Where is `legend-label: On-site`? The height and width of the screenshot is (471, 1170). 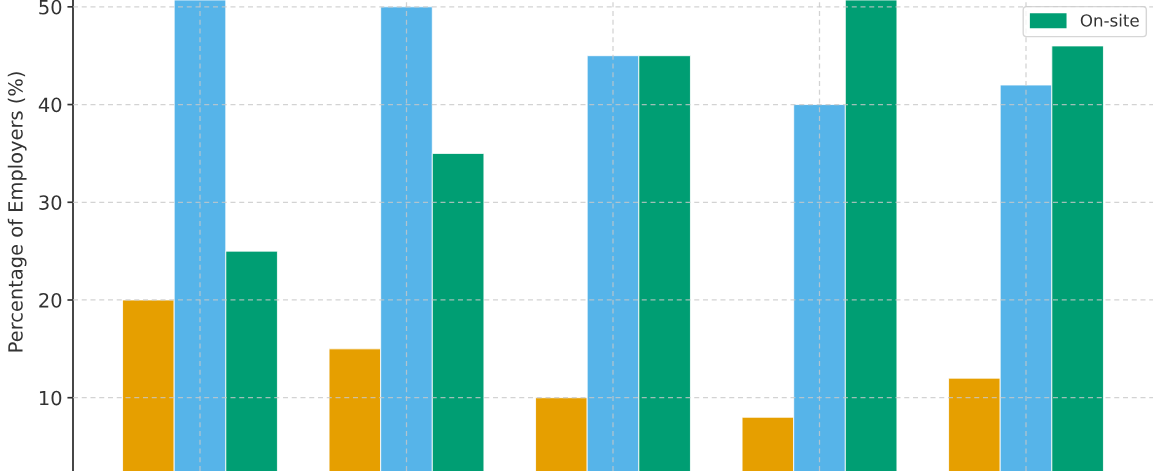
legend-label: On-site is located at coordinates (1109, 20).